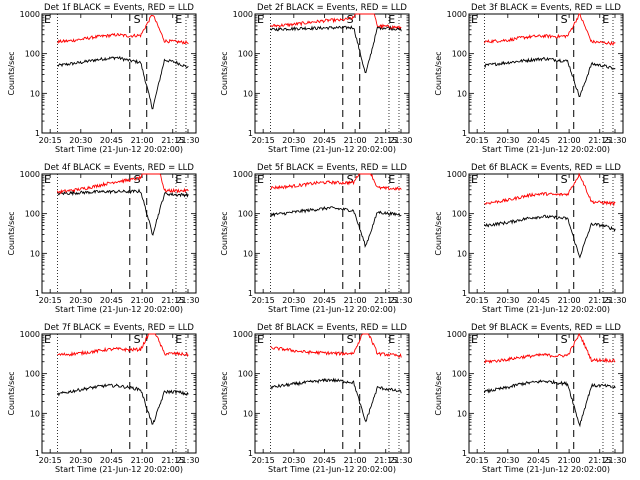  Describe the element at coordinates (332, 8) in the screenshot. I see `chart-title: Det 2f BLACK = Events, RED = LLD` at that location.